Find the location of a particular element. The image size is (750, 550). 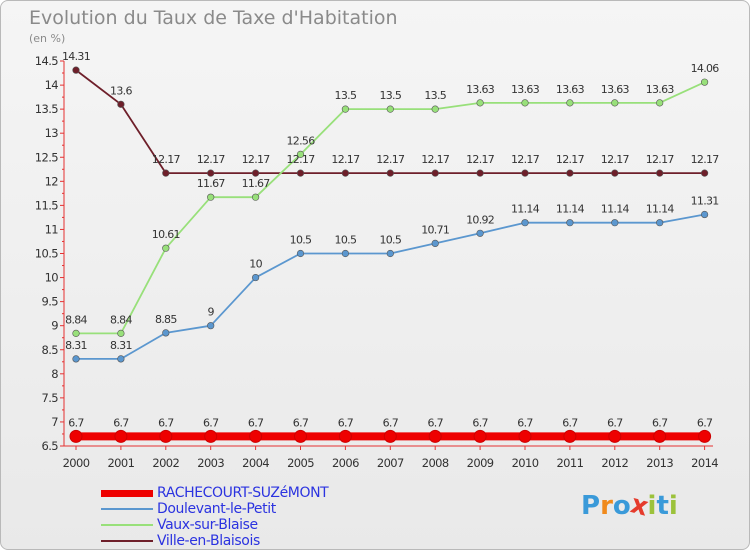

x-tick-label: 2001 is located at coordinates (120, 463).